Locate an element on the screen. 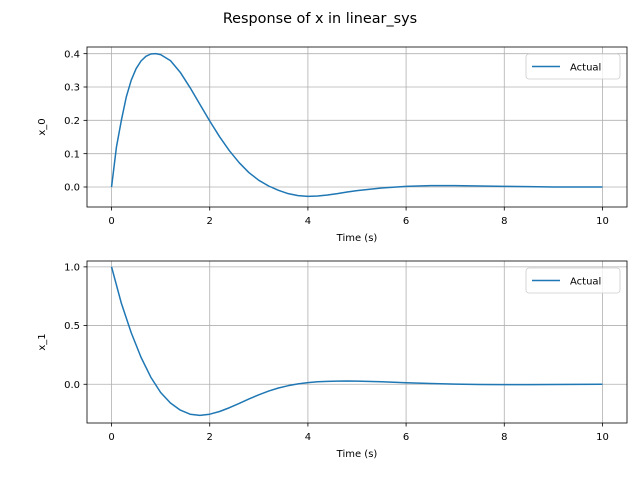 This screenshot has width=640, height=480. y-tick-label: 0.5 is located at coordinates (72, 326).